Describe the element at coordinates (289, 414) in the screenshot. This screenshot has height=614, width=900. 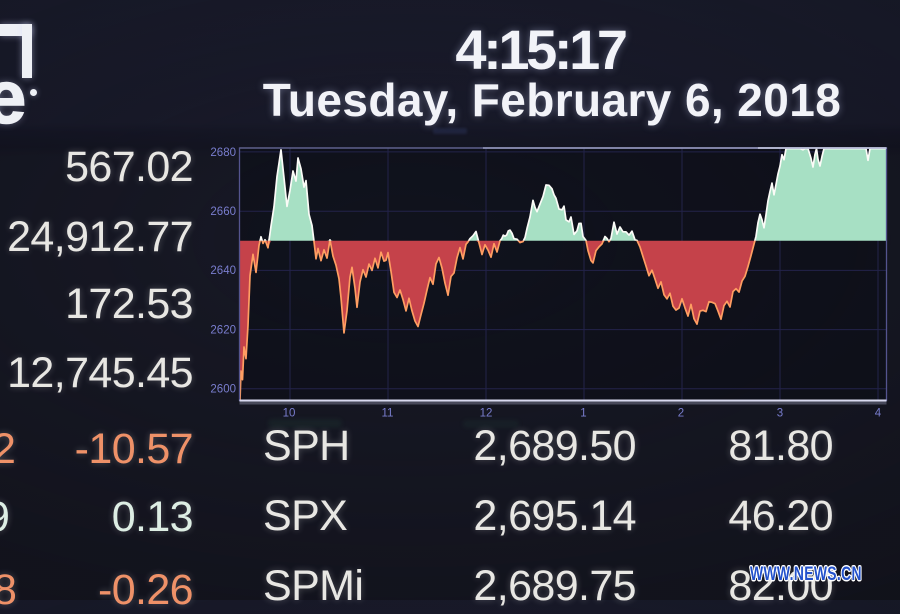
I see `svg-text: 10` at that location.